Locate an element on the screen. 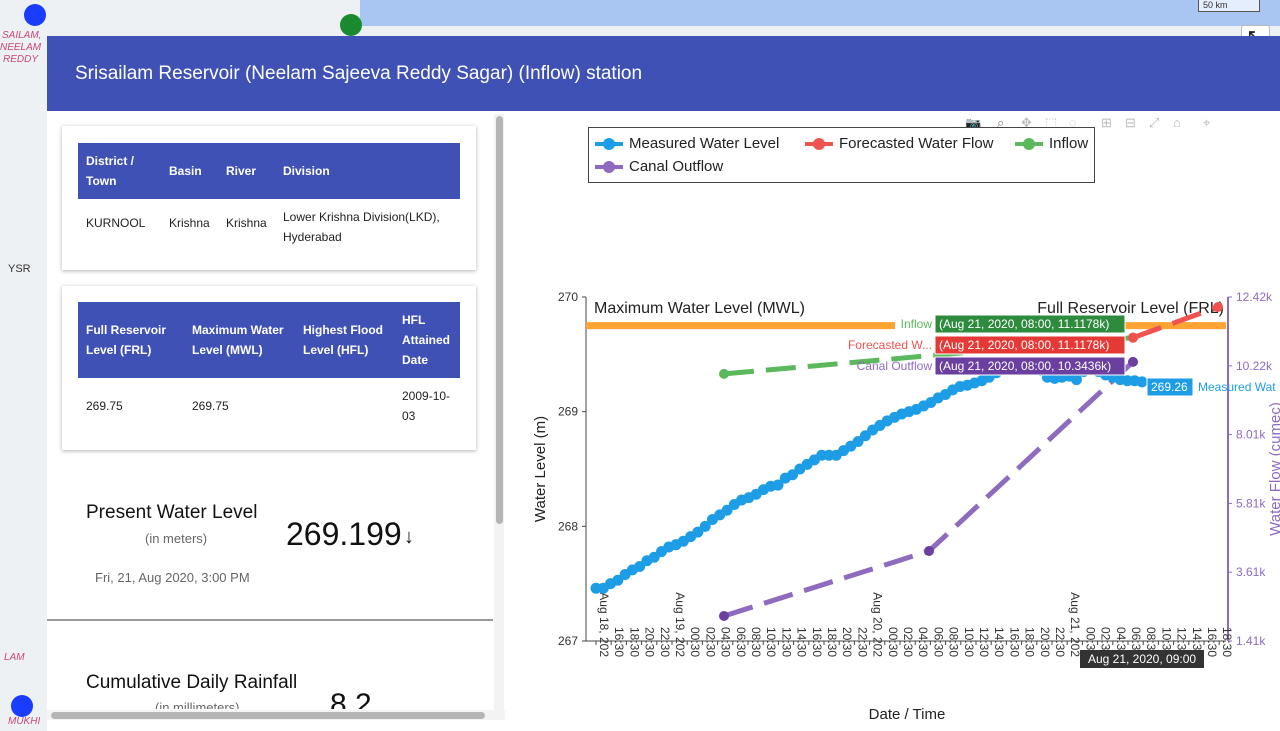 The image size is (1280, 731). present-level-title: Present Water Level is located at coordinates (172, 512).